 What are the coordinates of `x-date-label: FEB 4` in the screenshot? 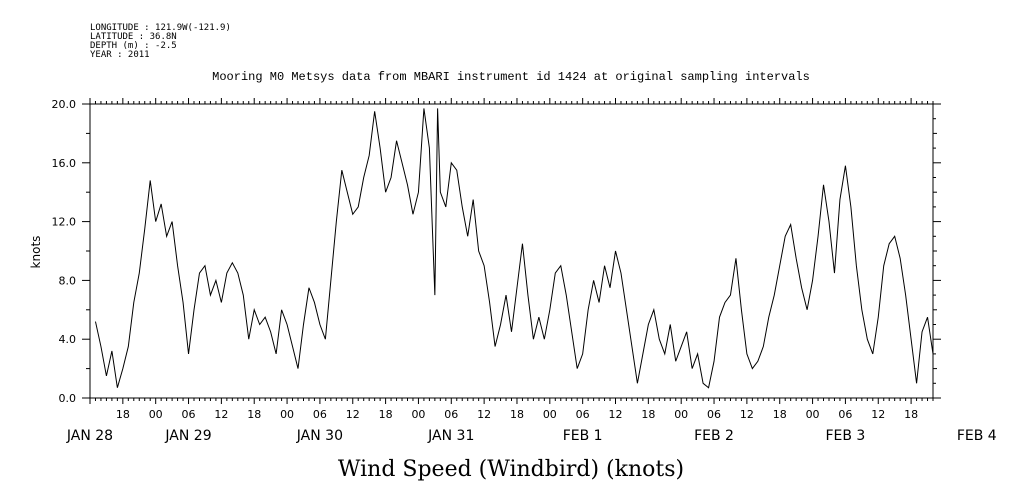 It's located at (977, 436).